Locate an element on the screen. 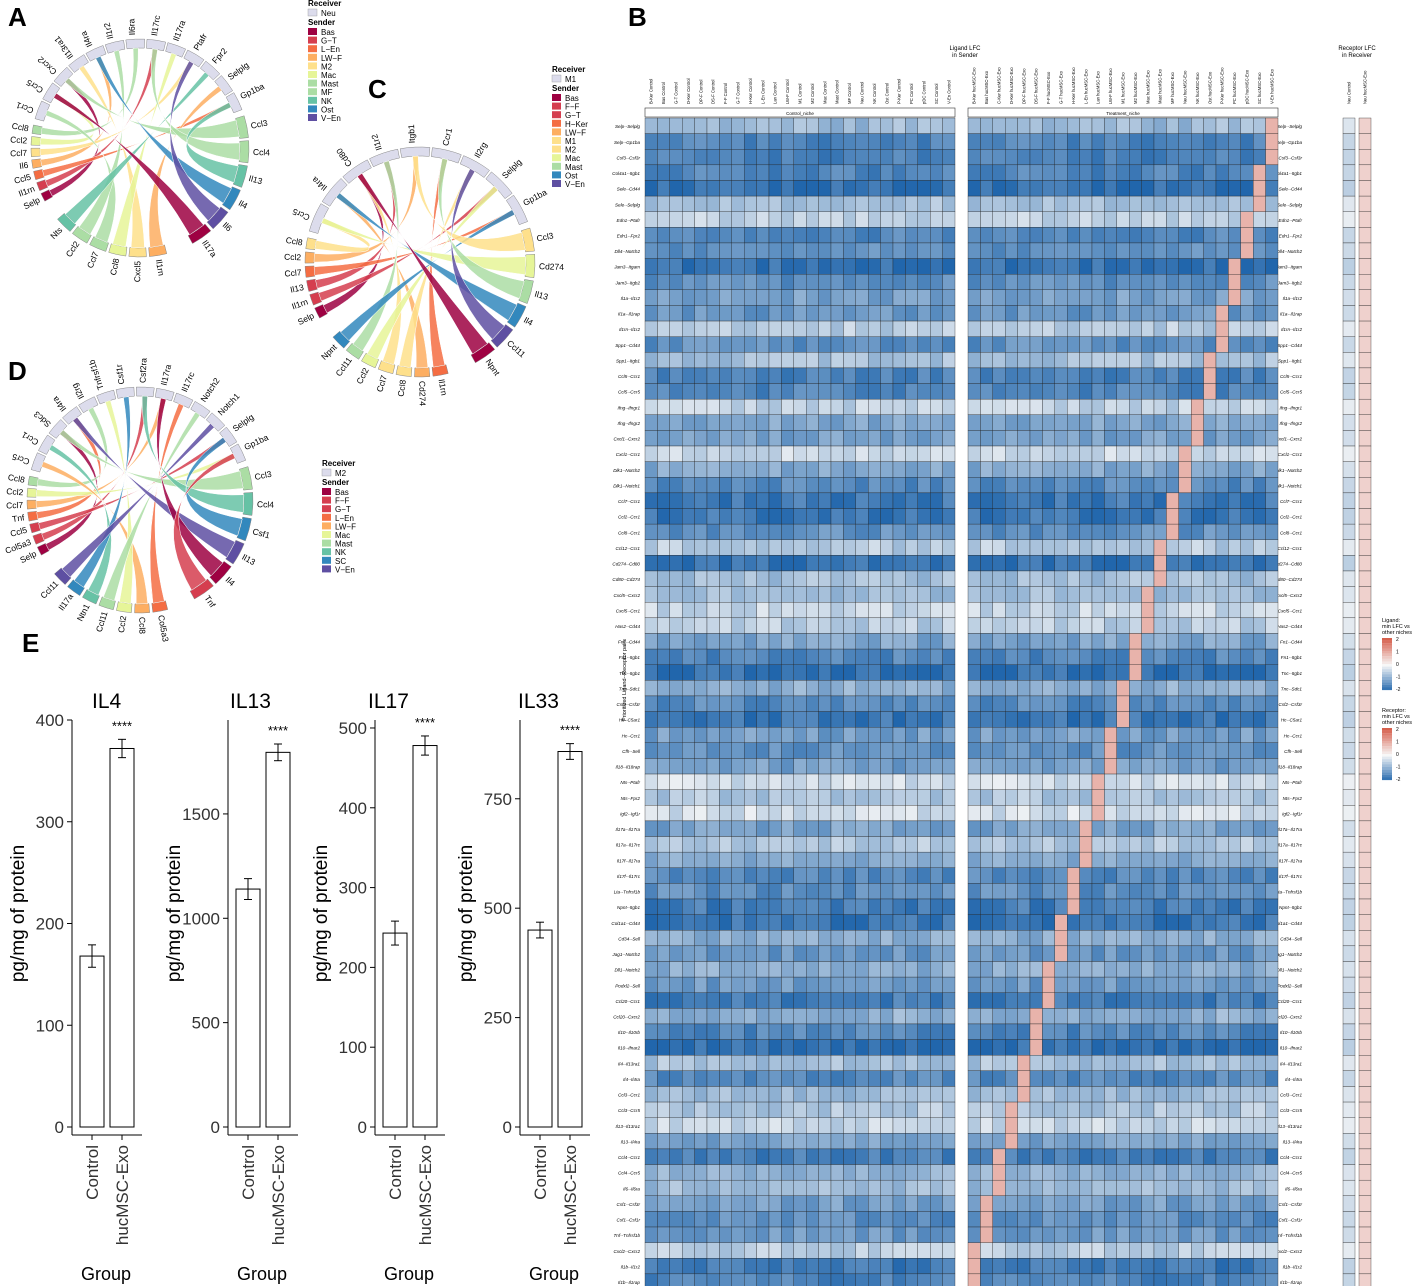 This screenshot has width=1417, height=1286. row-label-right: Ccl7--Ccr1 is located at coordinates (1291, 501).